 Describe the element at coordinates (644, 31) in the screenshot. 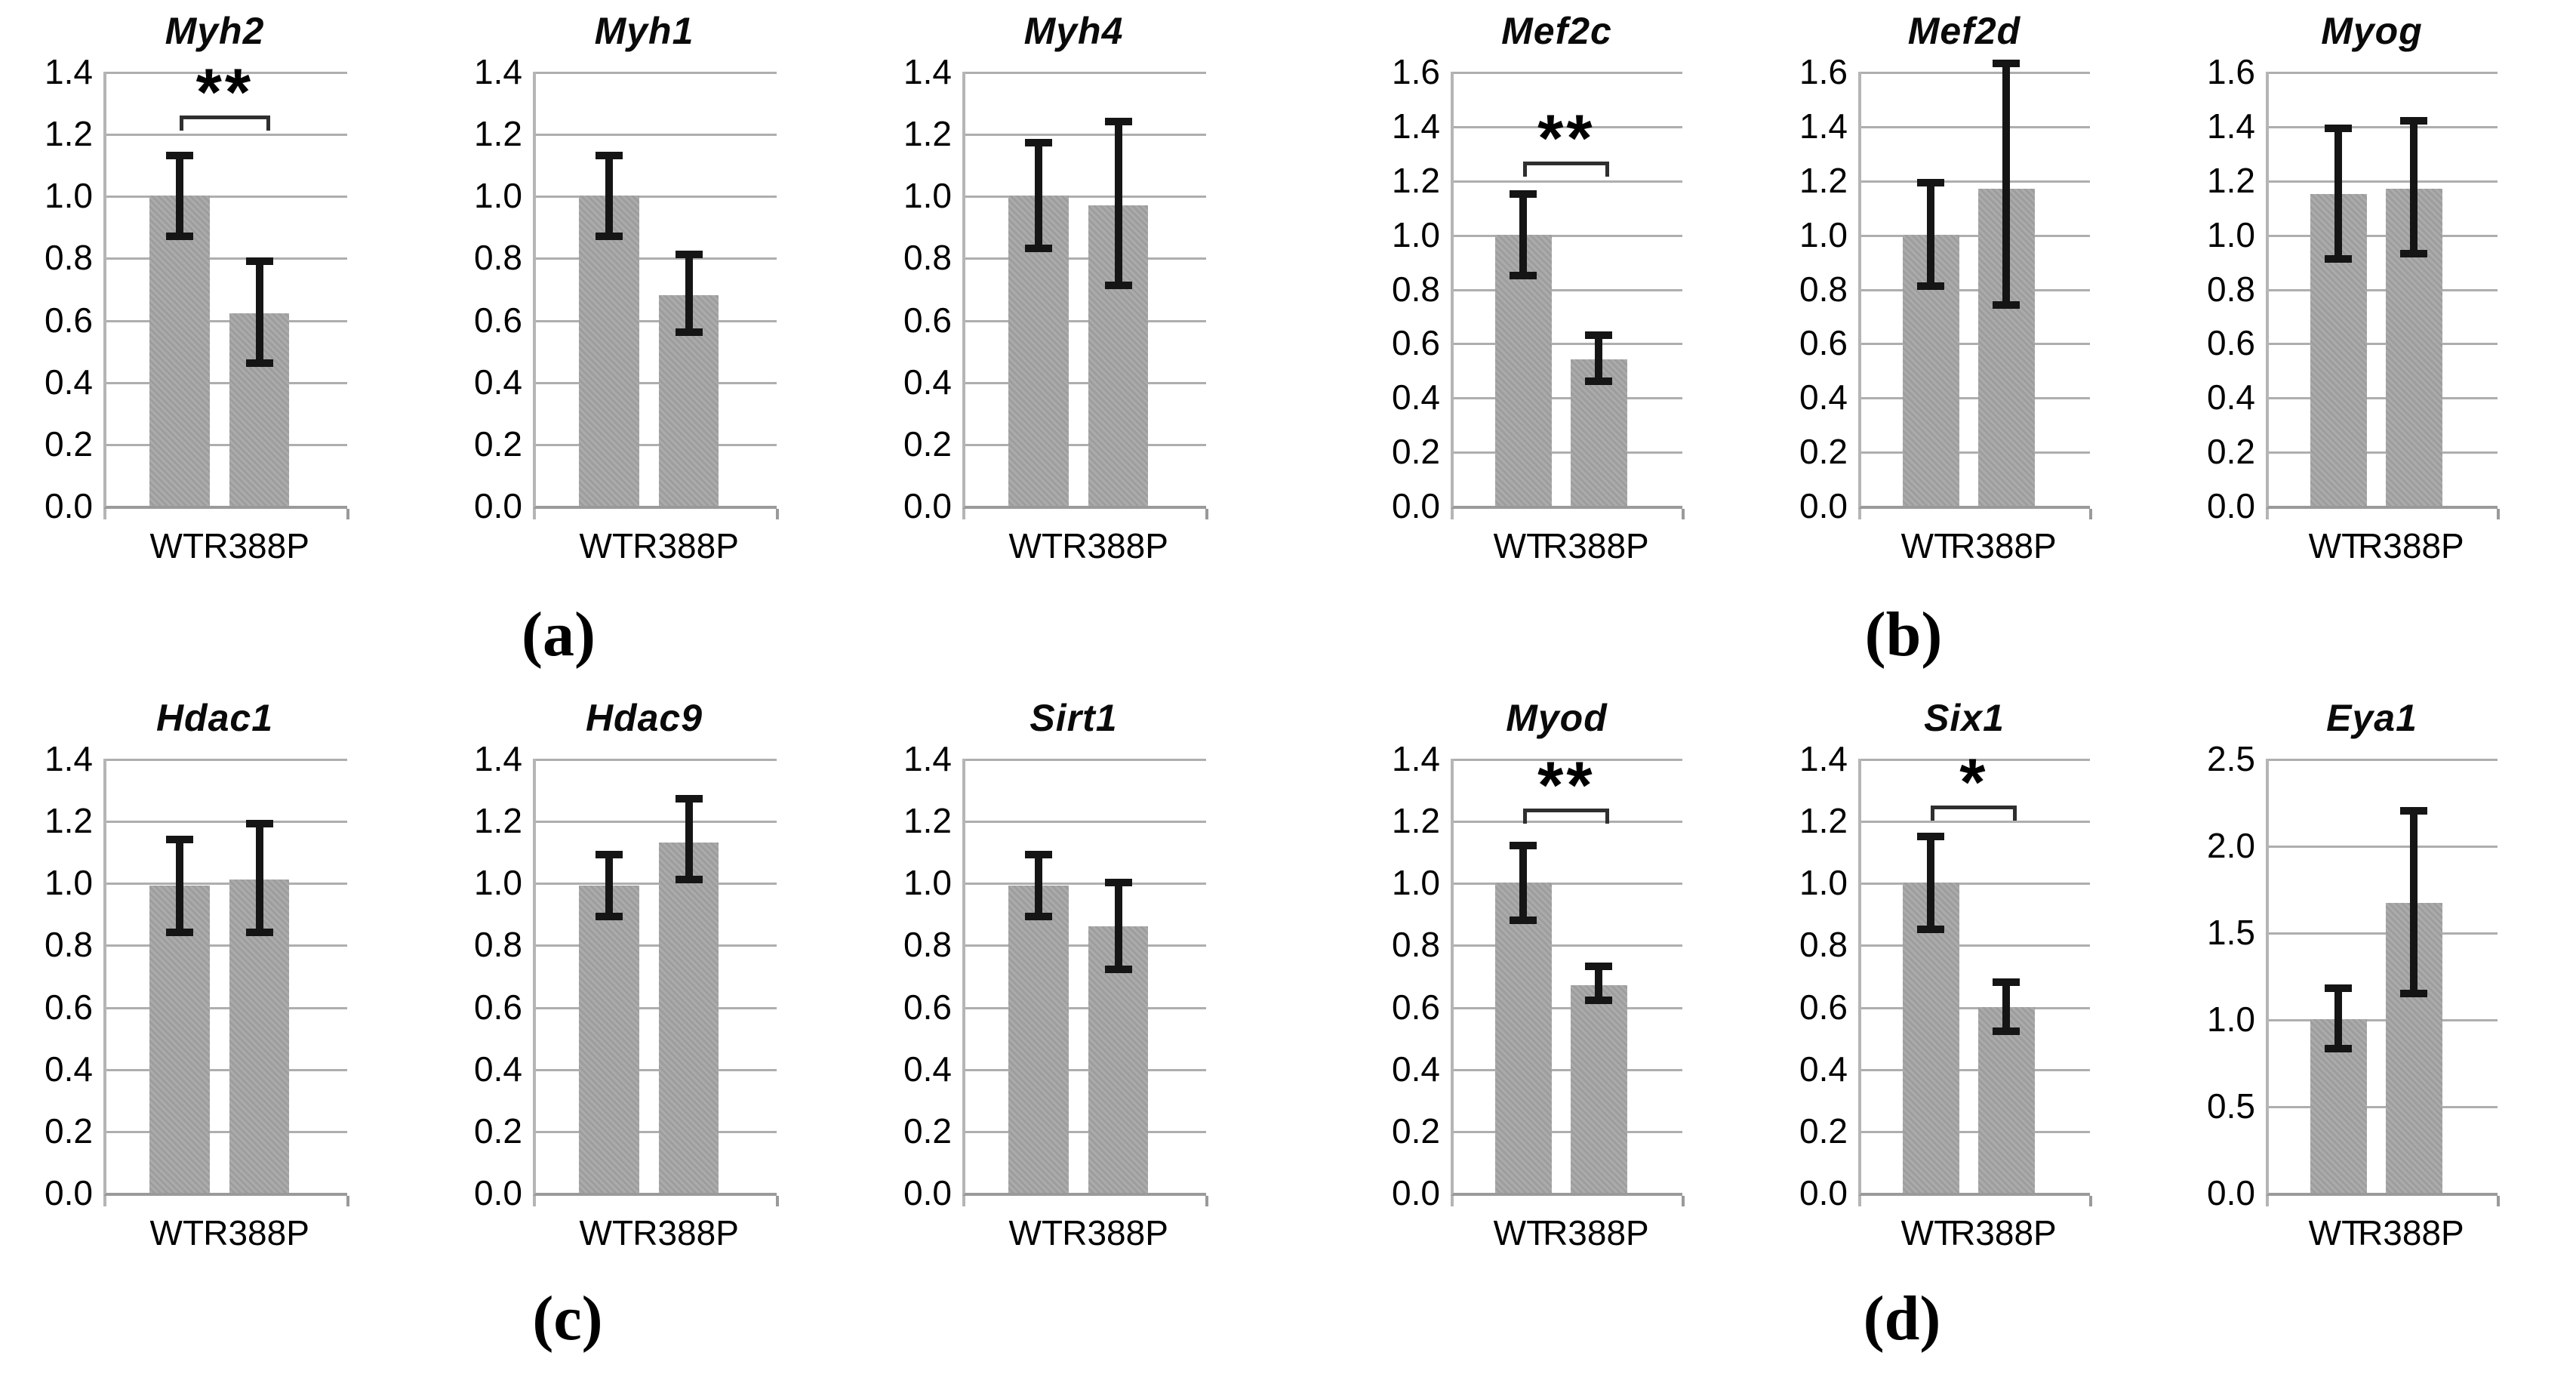

I see `chart-title: Myh1` at that location.